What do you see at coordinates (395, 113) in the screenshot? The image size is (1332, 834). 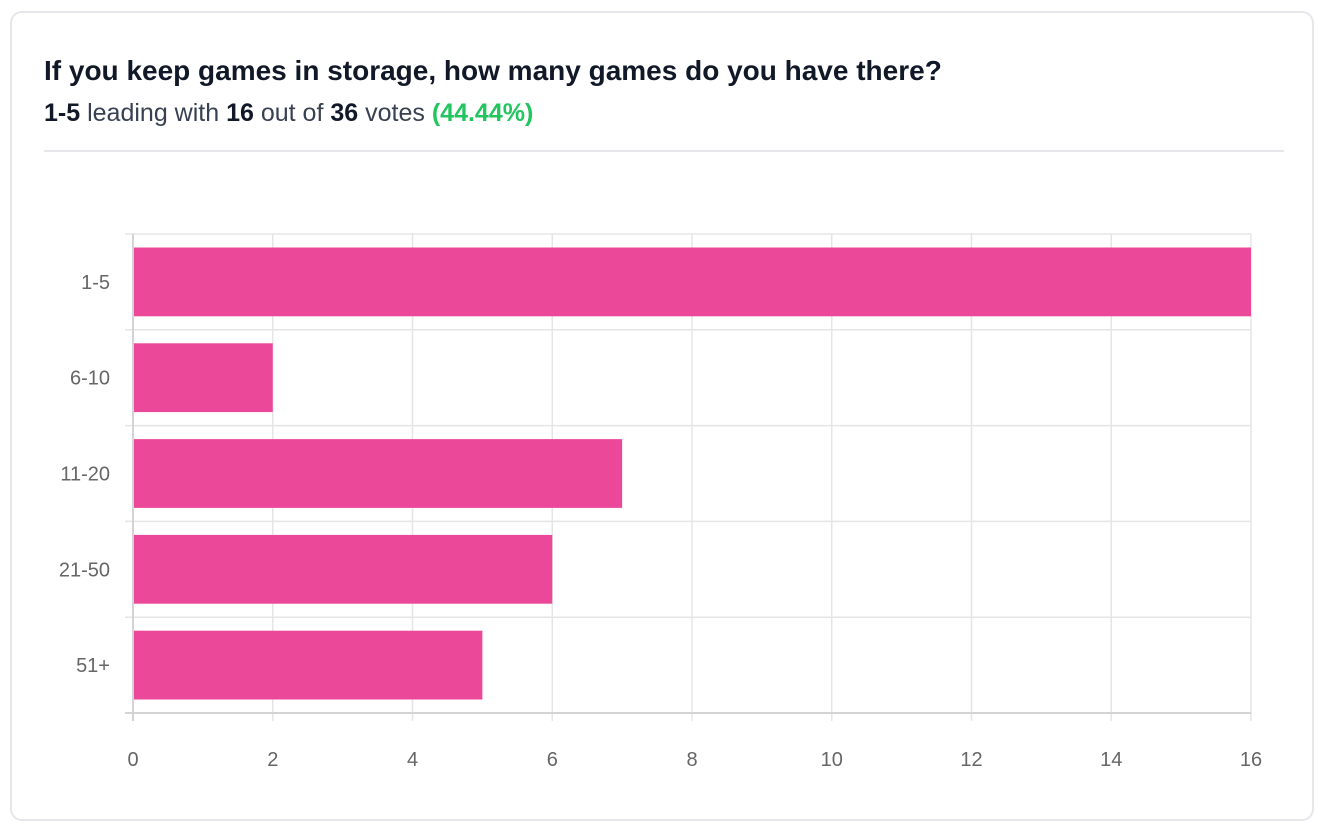 I see `votes-text: votes` at bounding box center [395, 113].